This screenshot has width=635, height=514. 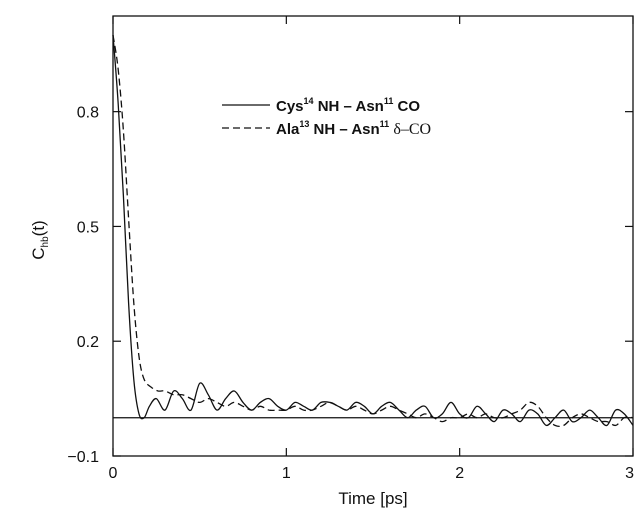 What do you see at coordinates (88, 227) in the screenshot?
I see `y-tick-label: 0.5` at bounding box center [88, 227].